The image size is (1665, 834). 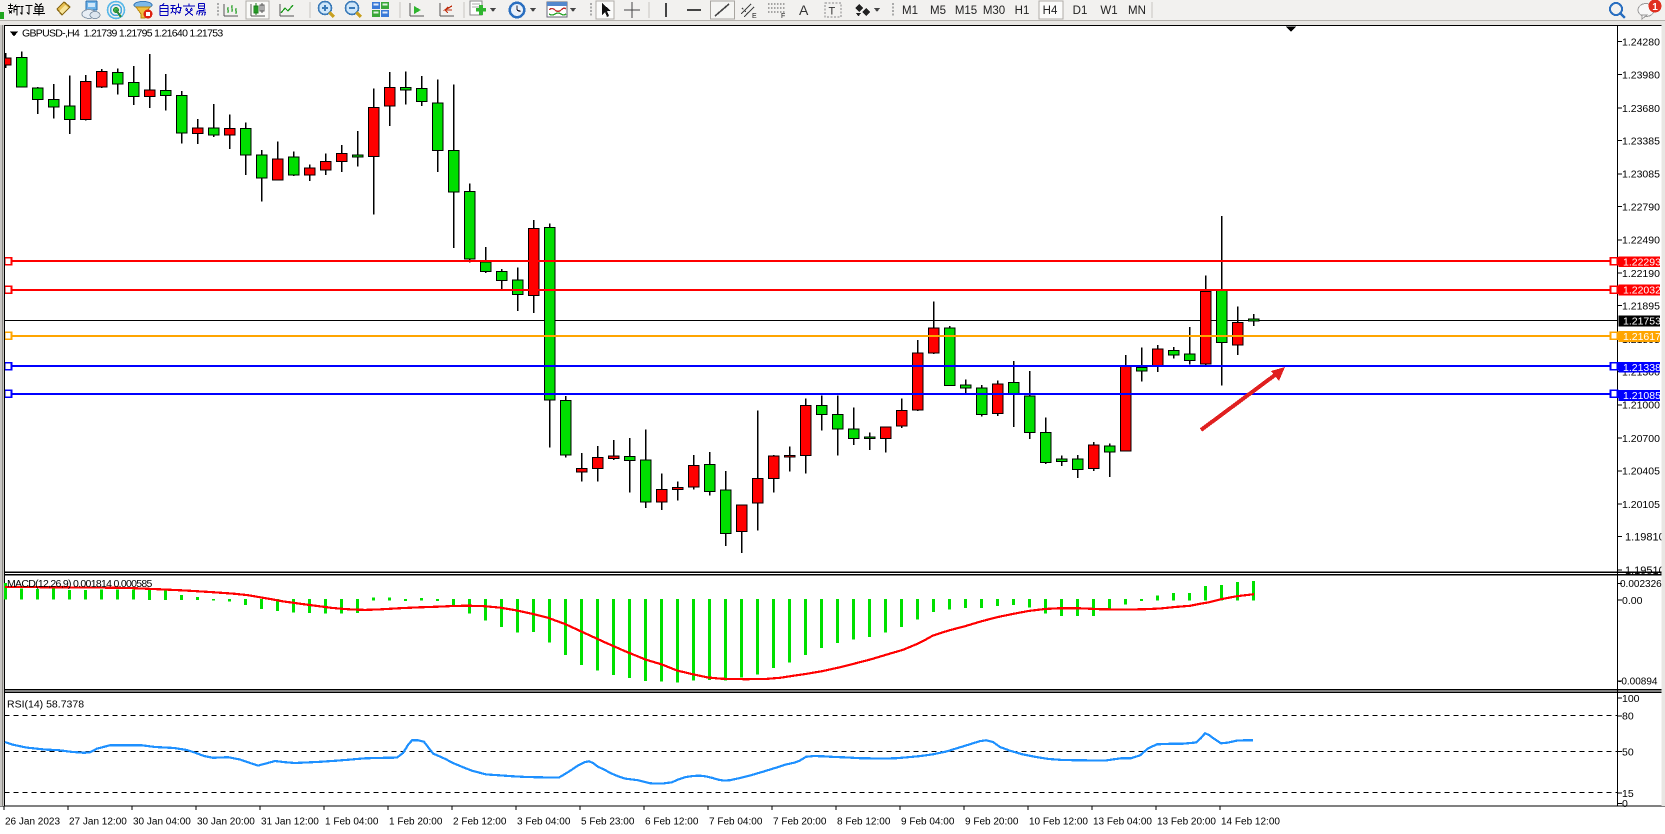 I want to click on svg-text: 1.22032, so click(x=1642, y=291).